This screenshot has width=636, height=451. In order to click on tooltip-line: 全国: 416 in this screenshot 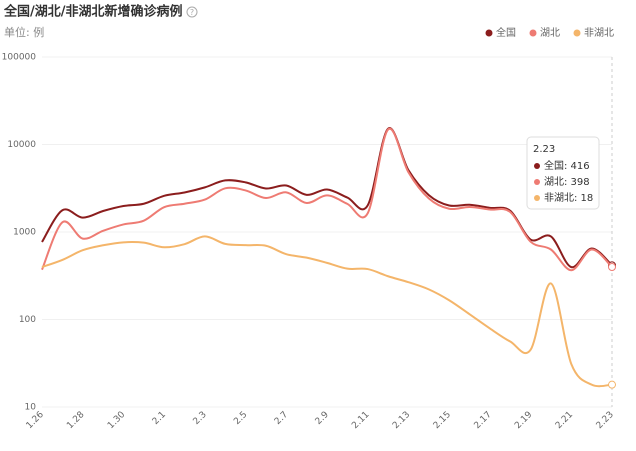, I will do `click(567, 165)`.